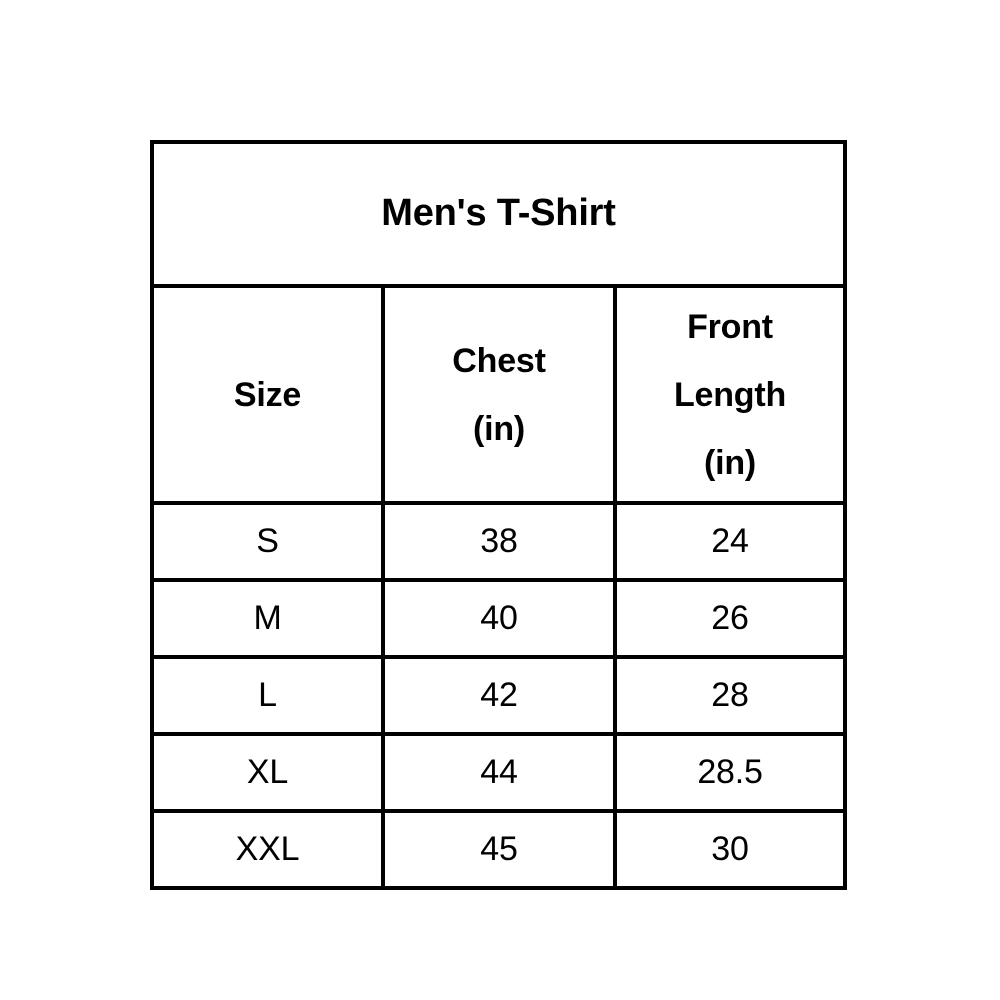 The width and height of the screenshot is (1000, 1000). I want to click on cell-chest: 40, so click(499, 618).